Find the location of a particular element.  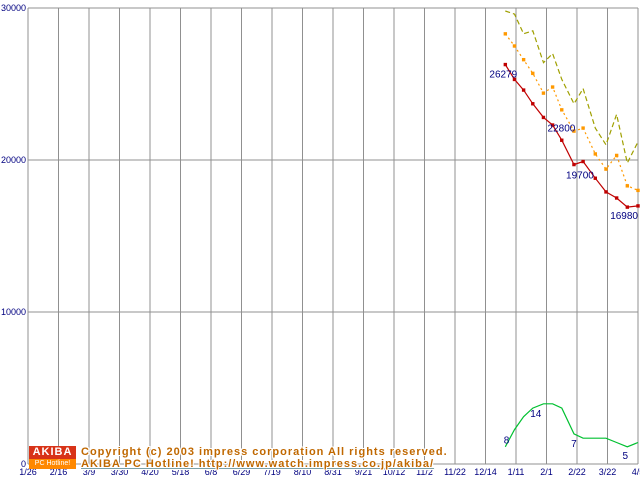

x-axis-label: 7/19 is located at coordinates (272, 472).